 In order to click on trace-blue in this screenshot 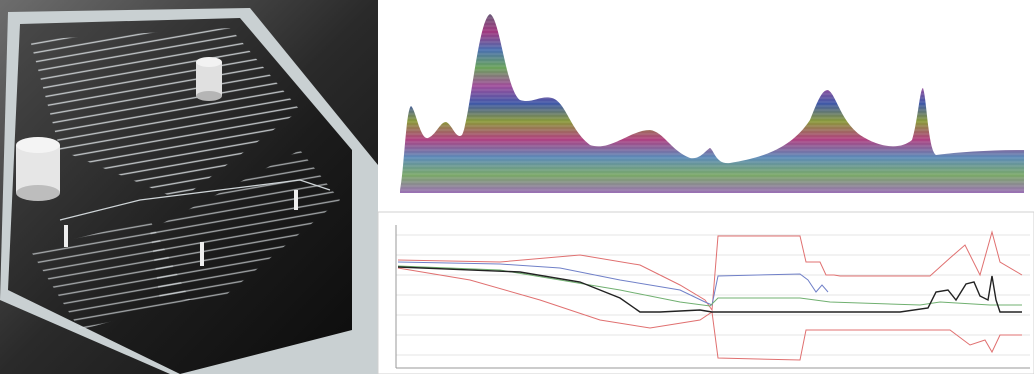, I will do `click(613, 283)`.